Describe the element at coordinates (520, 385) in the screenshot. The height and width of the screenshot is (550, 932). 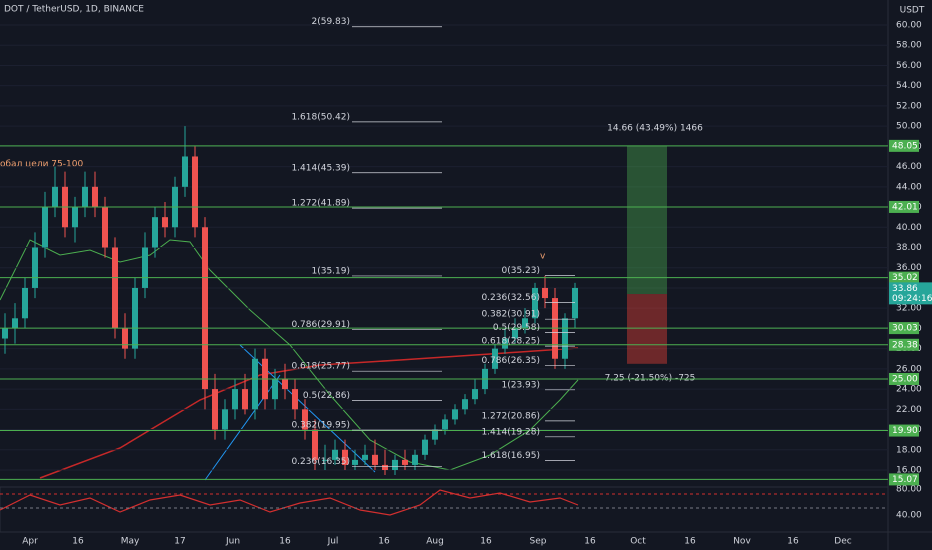
I see `fib-label: 1(23.93)` at that location.